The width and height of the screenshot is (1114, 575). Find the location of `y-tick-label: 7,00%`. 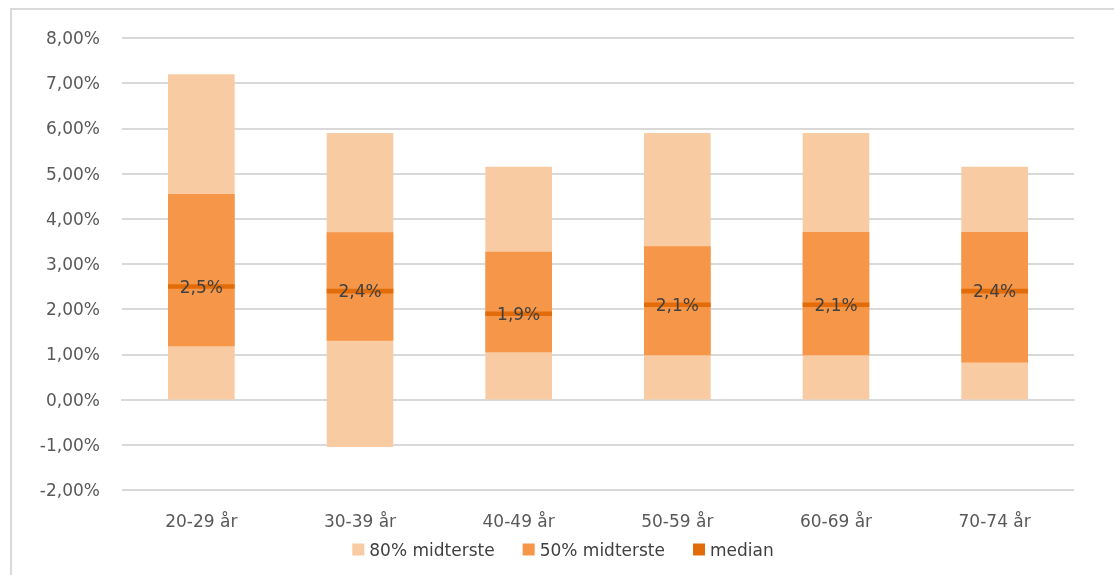

y-tick-label: 7,00% is located at coordinates (72, 83).